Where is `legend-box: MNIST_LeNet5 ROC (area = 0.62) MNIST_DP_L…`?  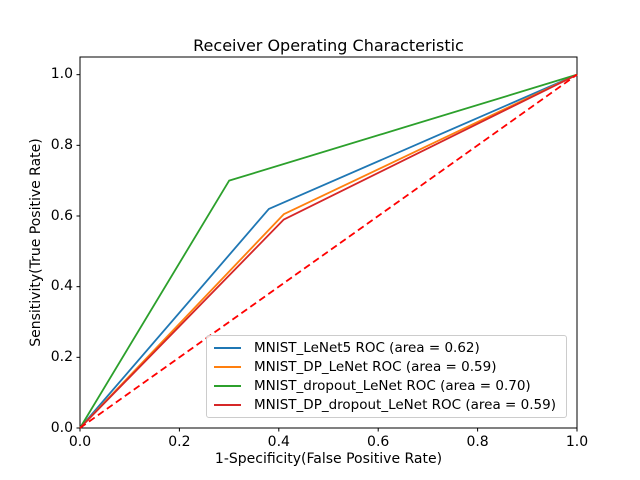
legend-box: MNIST_LeNet5 ROC (area = 0.62) MNIST_DP_L… is located at coordinates (386, 376).